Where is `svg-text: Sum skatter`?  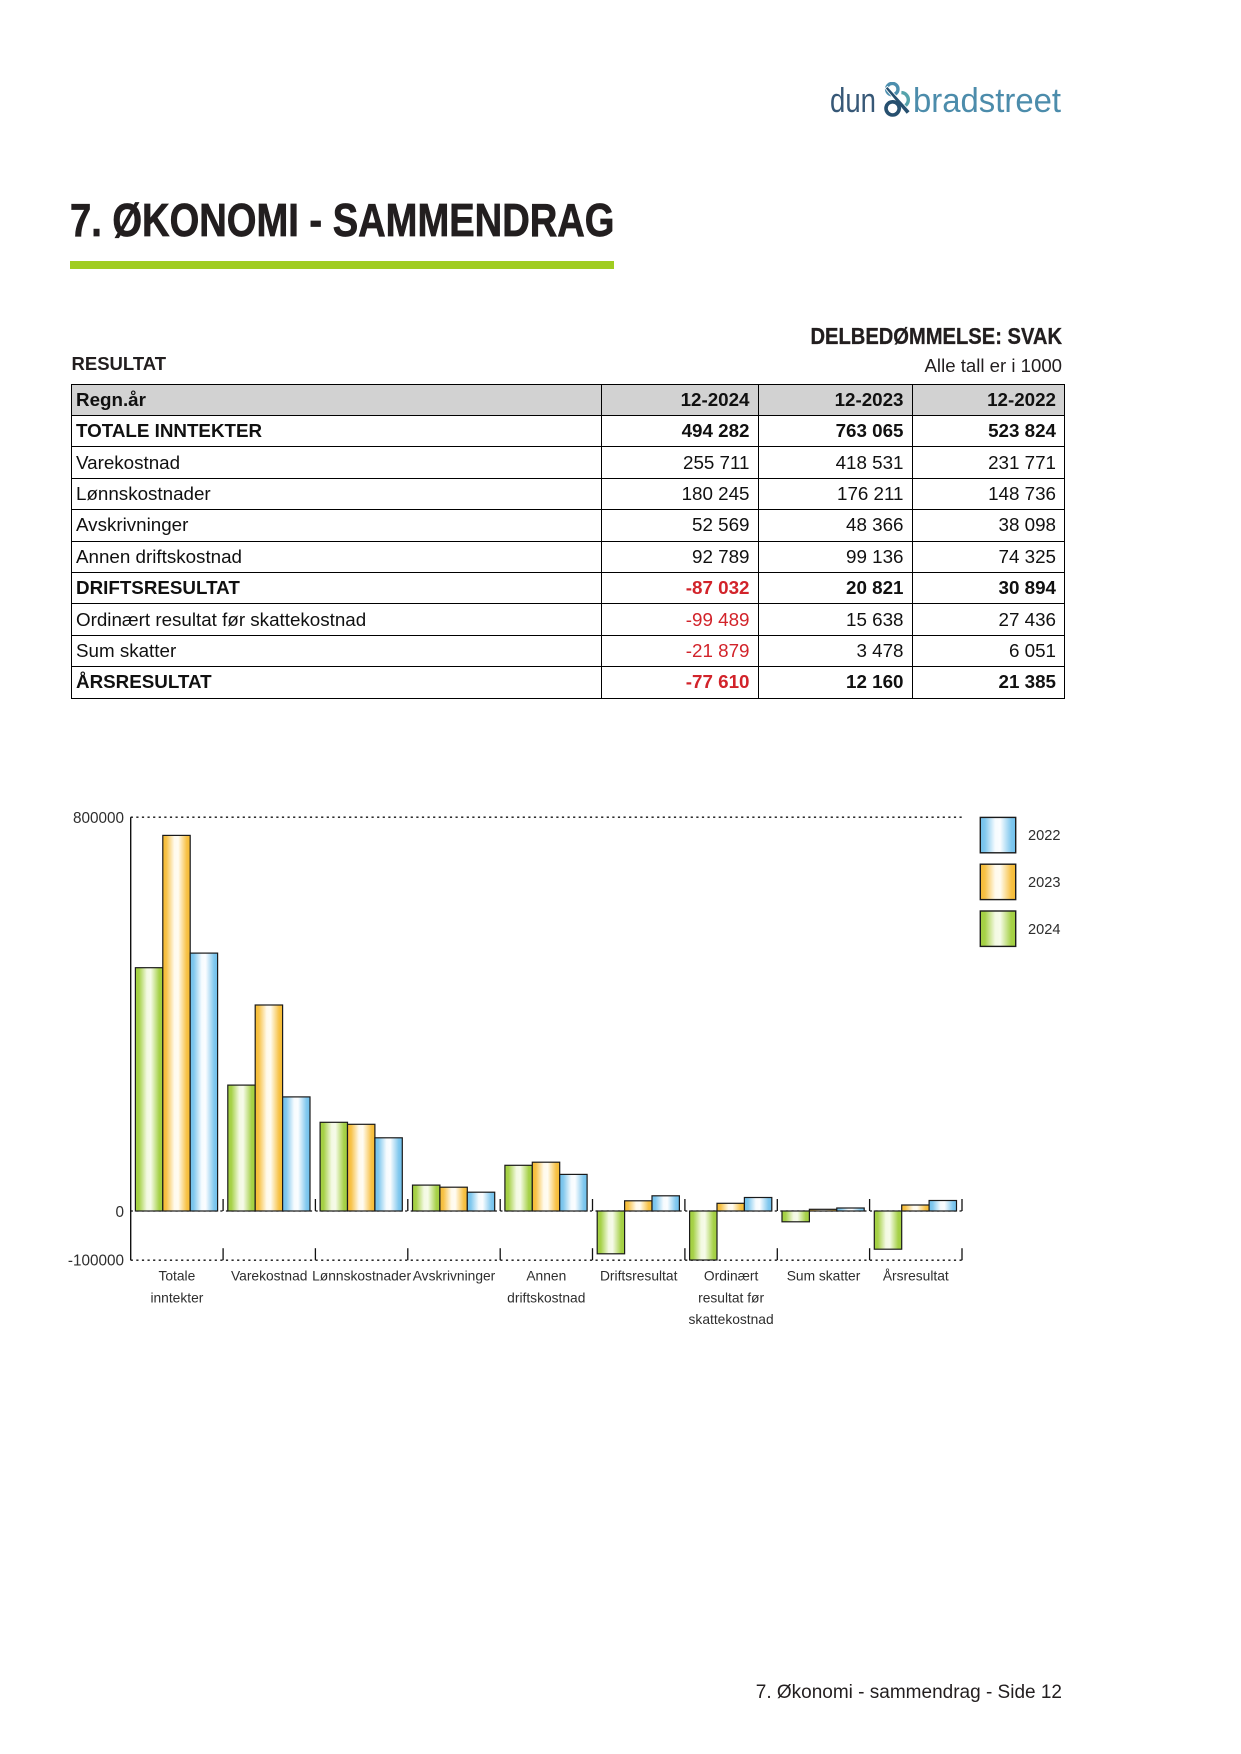
svg-text: Sum skatter is located at coordinates (824, 1276).